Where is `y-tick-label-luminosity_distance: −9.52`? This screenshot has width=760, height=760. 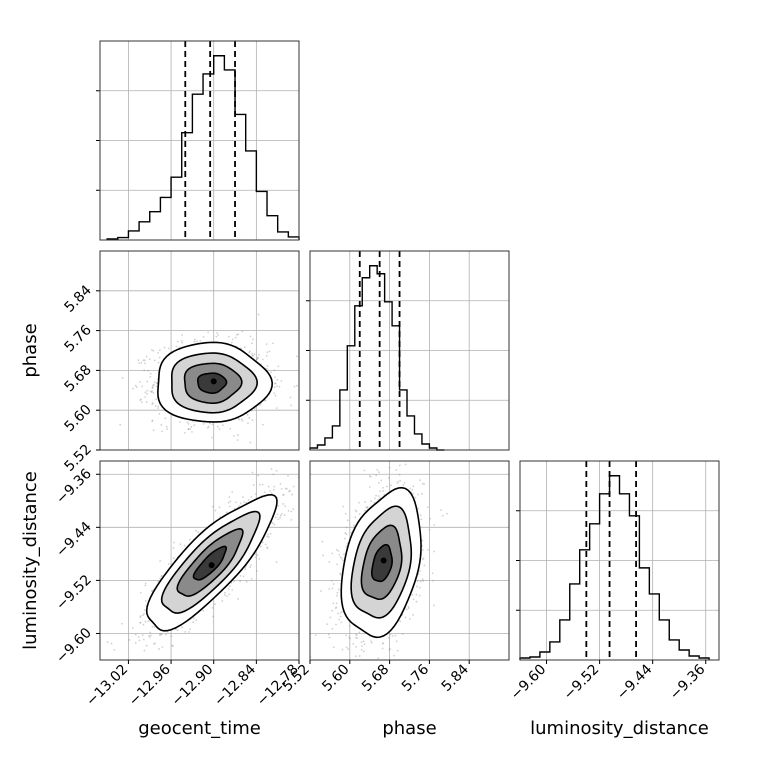 y-tick-label-luminosity_distance: −9.52 is located at coordinates (74, 593).